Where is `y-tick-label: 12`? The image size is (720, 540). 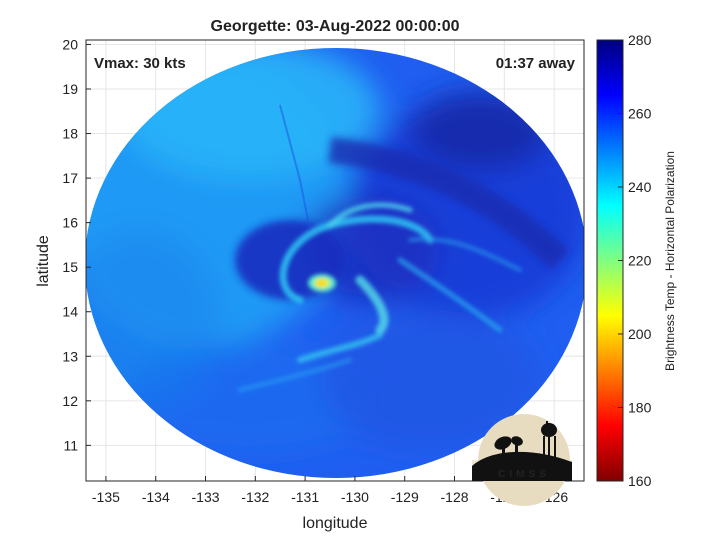
y-tick-label: 12 is located at coordinates (70, 401).